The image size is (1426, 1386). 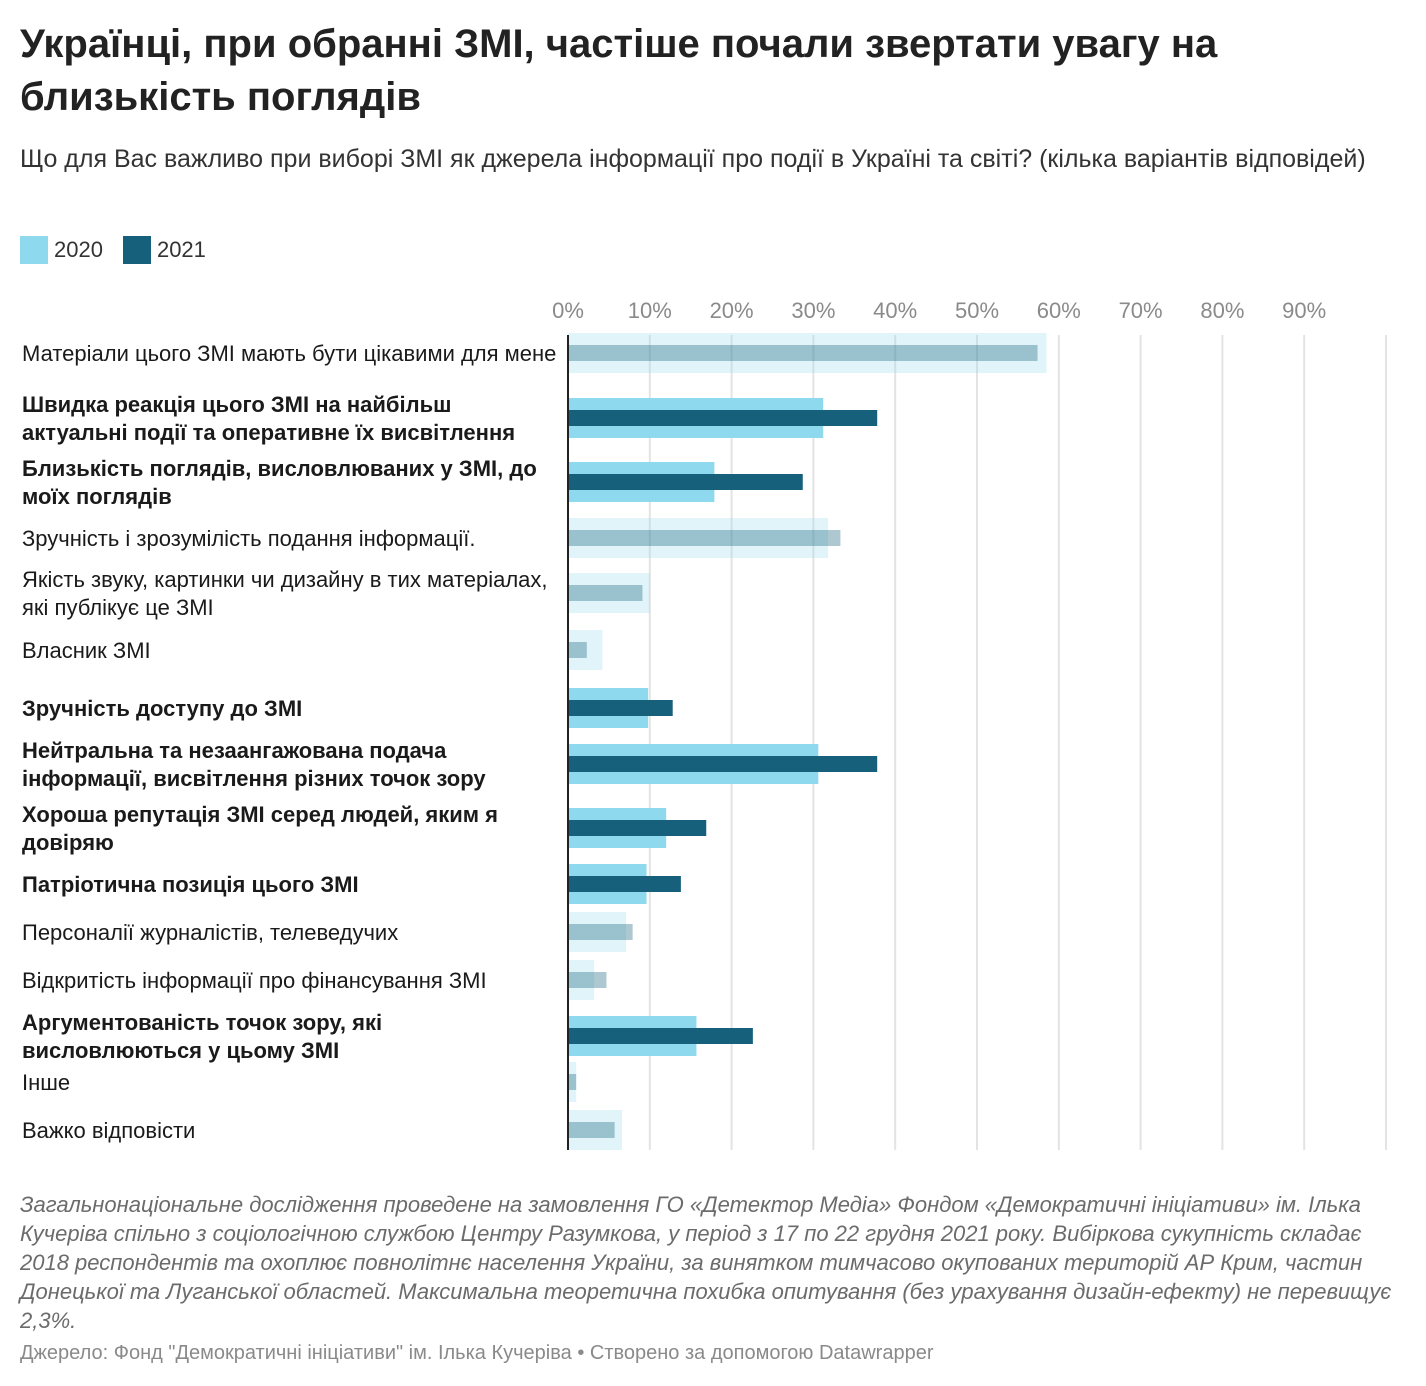 I want to click on category-label-line: Важко відповісти, so click(x=108, y=1130).